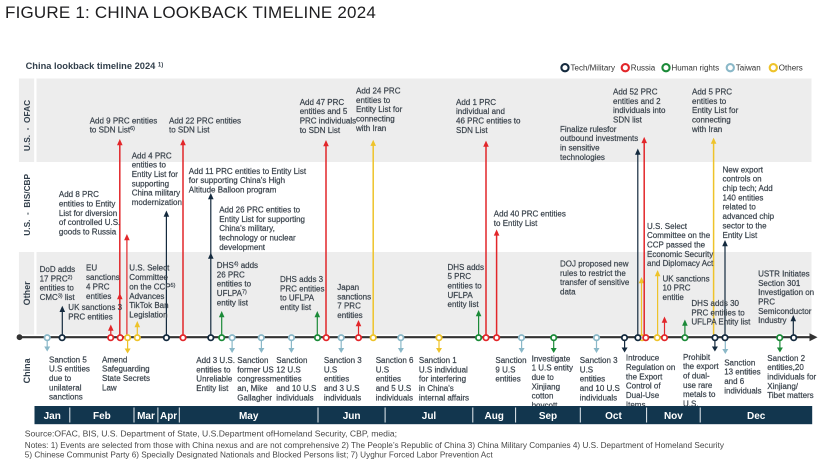 The width and height of the screenshot is (834, 461). Describe the element at coordinates (721, 322) in the screenshot. I see `svg-text: UFLPA Entity list` at that location.